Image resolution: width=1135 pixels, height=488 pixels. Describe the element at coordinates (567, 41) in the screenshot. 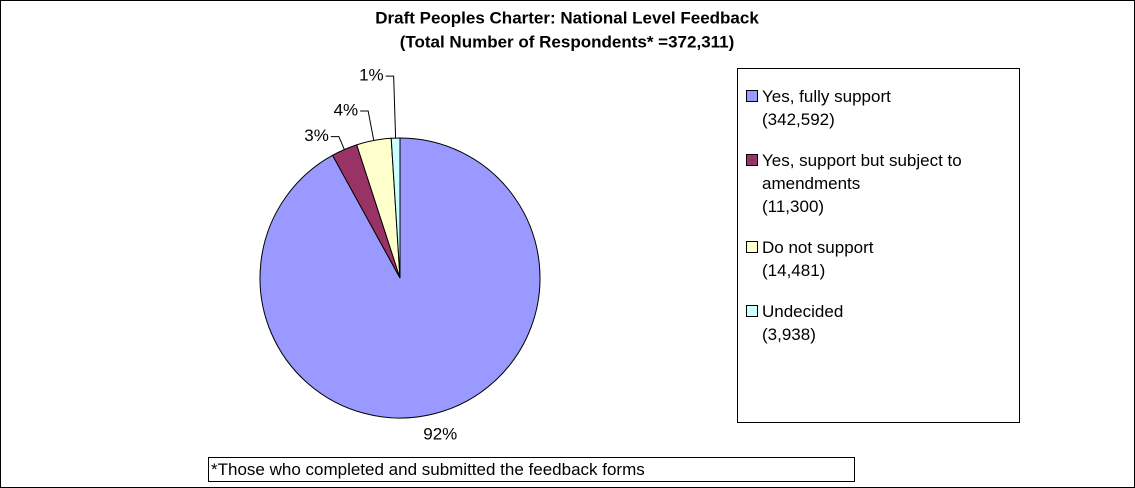

I see `chart-subtitle: (Total Number of Respondents* =372,311)` at that location.